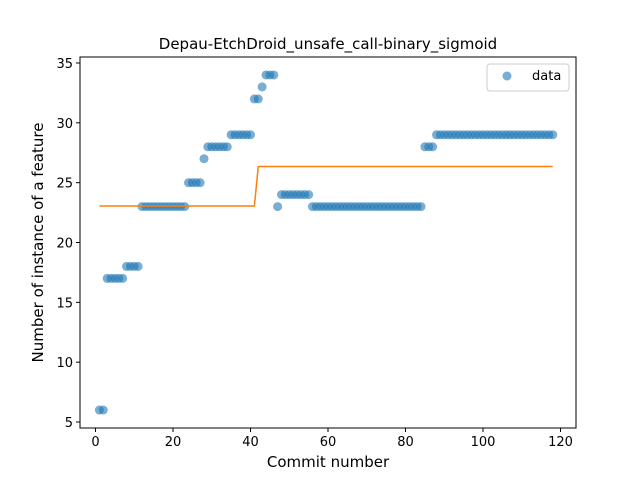  What do you see at coordinates (405, 442) in the screenshot?
I see `x-tick-label: 80` at bounding box center [405, 442].